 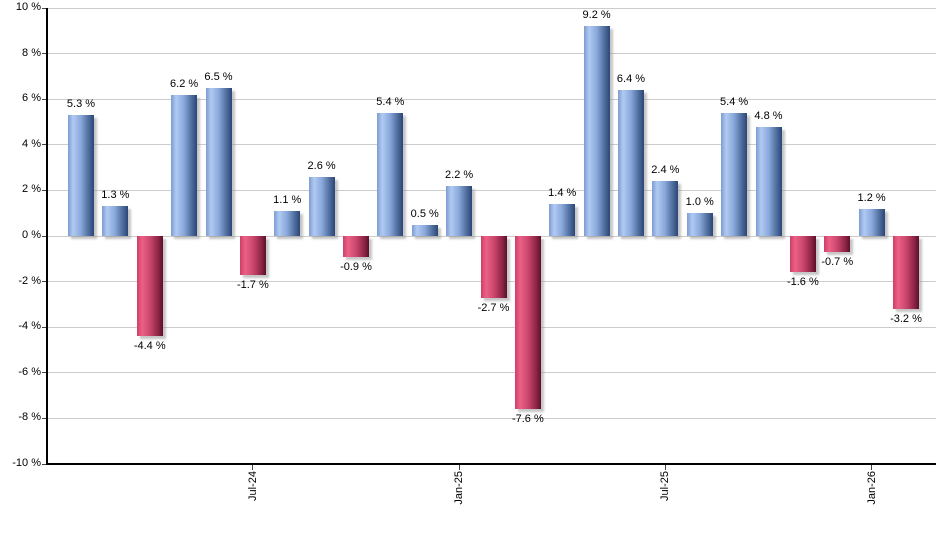 What do you see at coordinates (29, 326) in the screenshot?
I see `y-axis-label: -4 %` at bounding box center [29, 326].